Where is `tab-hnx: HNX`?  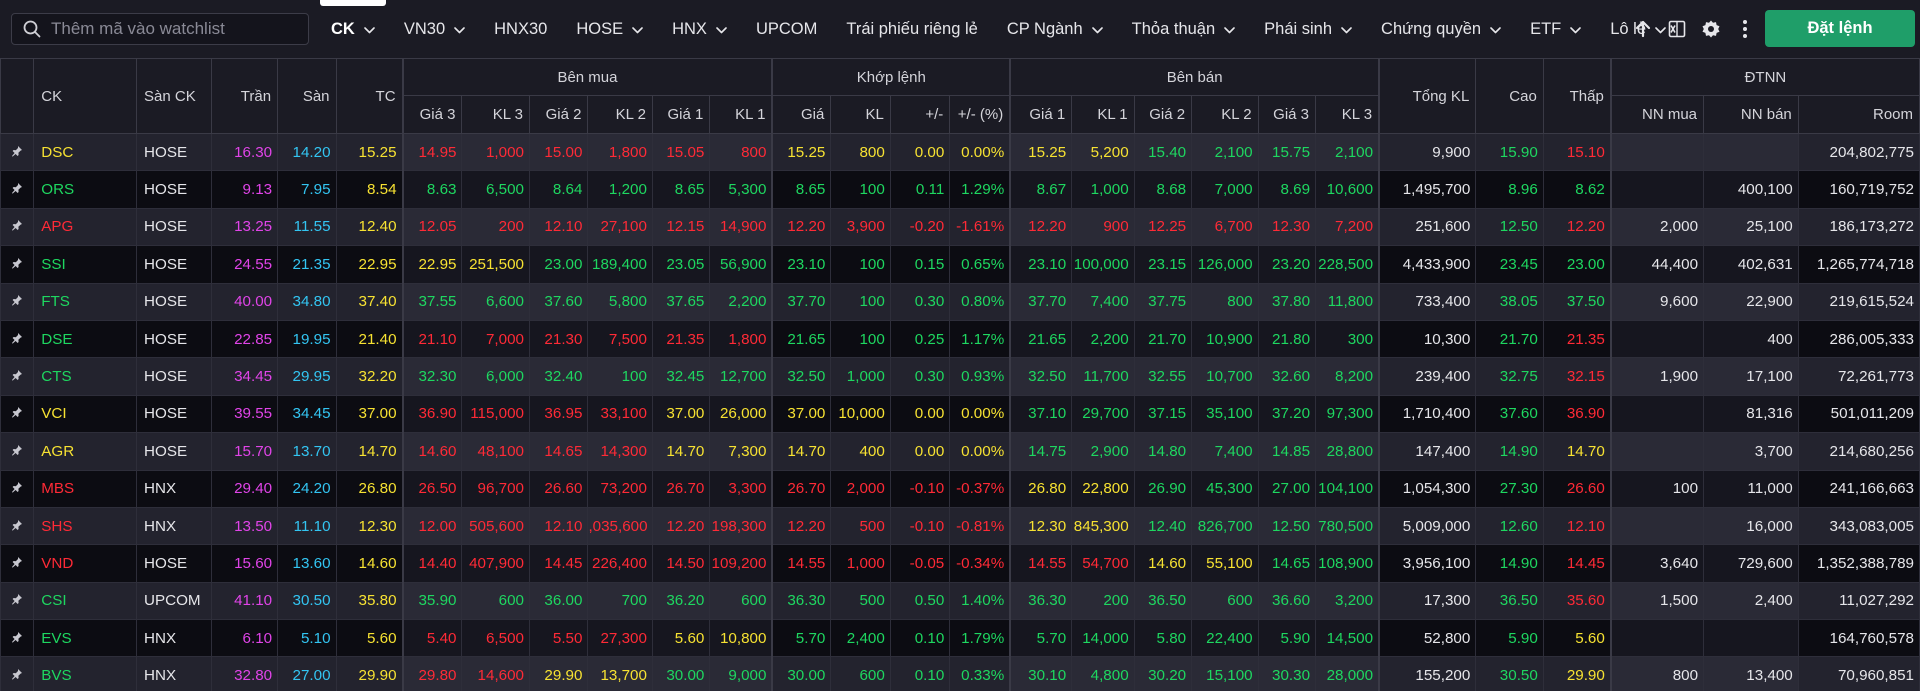 tab-hnx: HNX is located at coordinates (699, 29).